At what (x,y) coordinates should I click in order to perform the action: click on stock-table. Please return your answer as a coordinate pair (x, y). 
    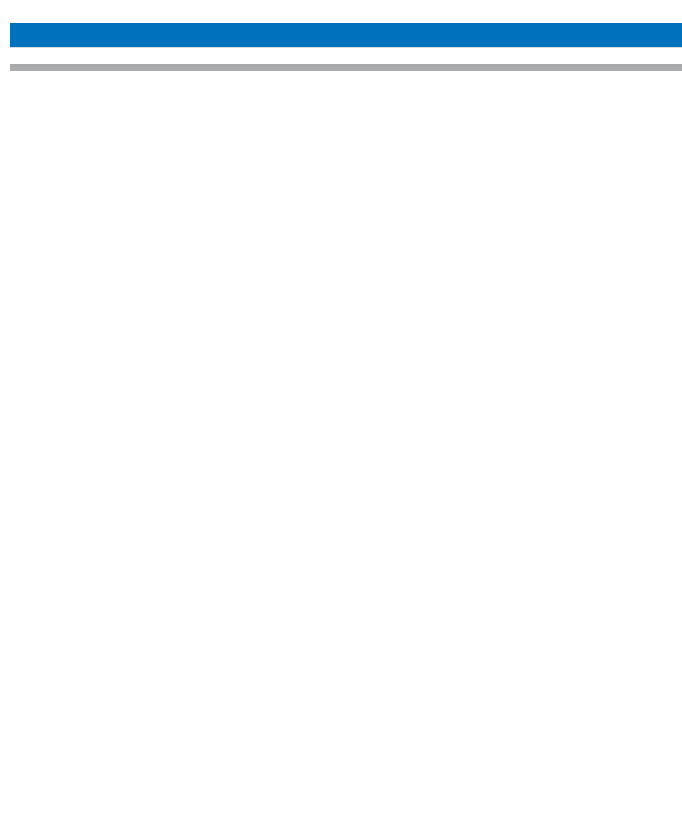
    Looking at the image, I should click on (346, 47).